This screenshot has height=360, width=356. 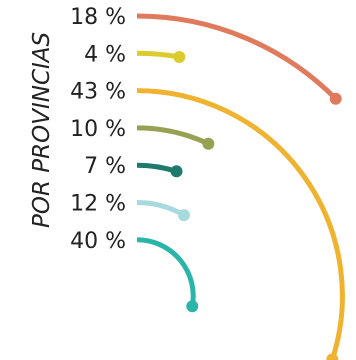 I want to click on axis-label: POR PROVINCIAS, so click(x=42, y=130).